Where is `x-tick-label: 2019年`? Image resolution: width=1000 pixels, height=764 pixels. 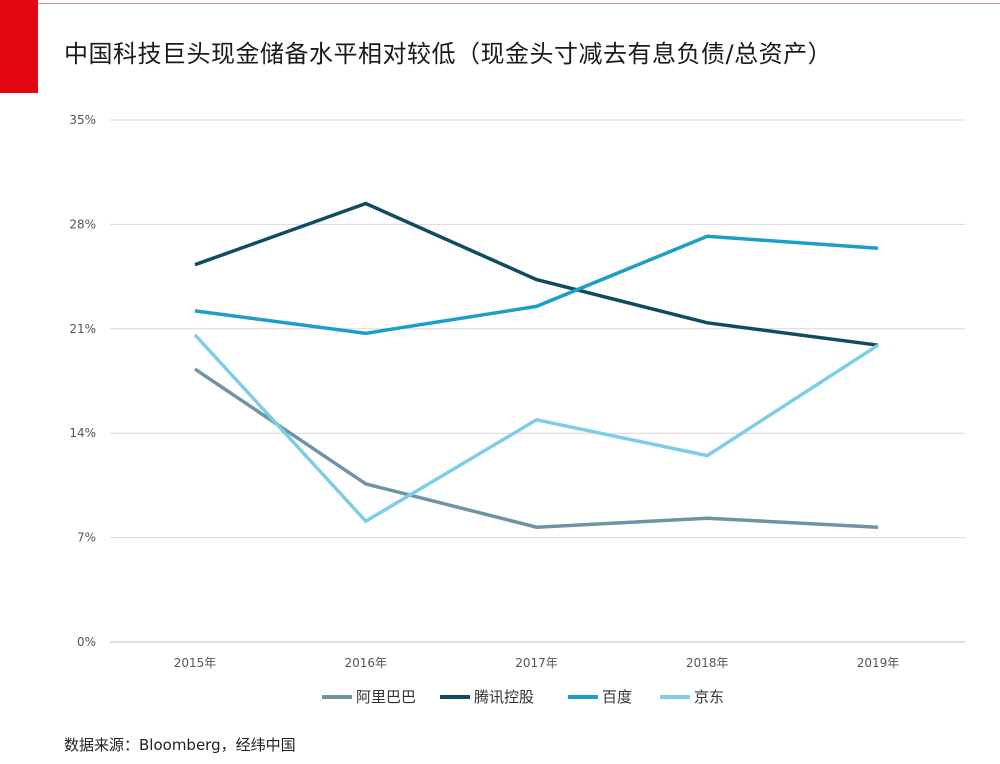
x-tick-label: 2019年 is located at coordinates (878, 663).